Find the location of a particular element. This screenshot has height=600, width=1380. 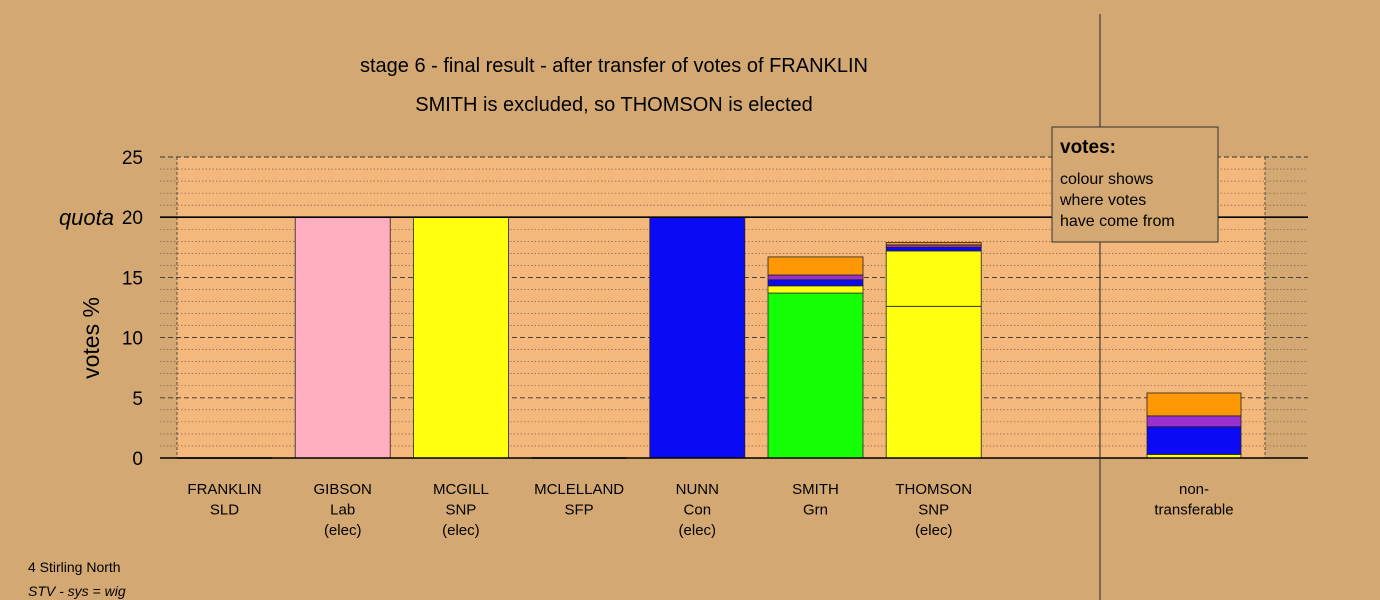

y-tick-label: 0 is located at coordinates (137, 459).